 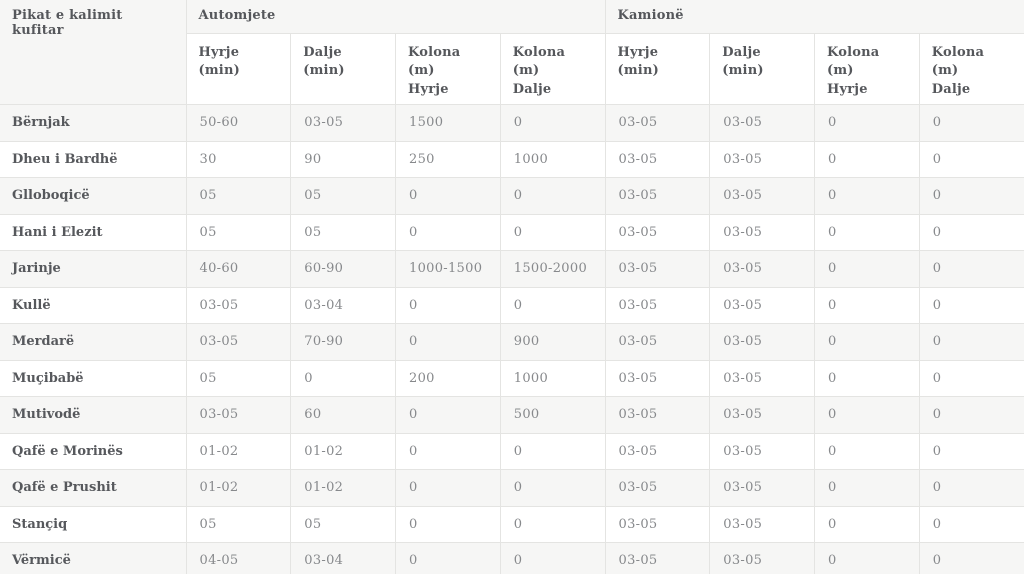 What do you see at coordinates (762, 69) in the screenshot?
I see `col-header-kamione-dalje-min: Dalje (min)` at bounding box center [762, 69].